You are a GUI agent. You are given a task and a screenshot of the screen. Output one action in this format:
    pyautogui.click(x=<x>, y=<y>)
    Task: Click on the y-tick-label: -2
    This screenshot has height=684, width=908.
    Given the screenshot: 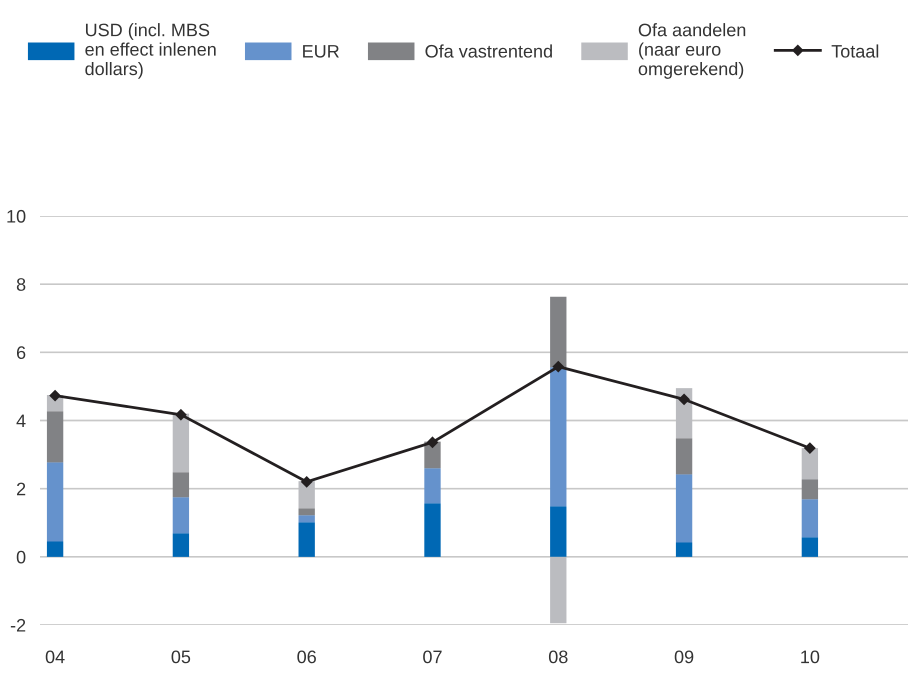 What is the action you would take?
    pyautogui.click(x=18, y=625)
    